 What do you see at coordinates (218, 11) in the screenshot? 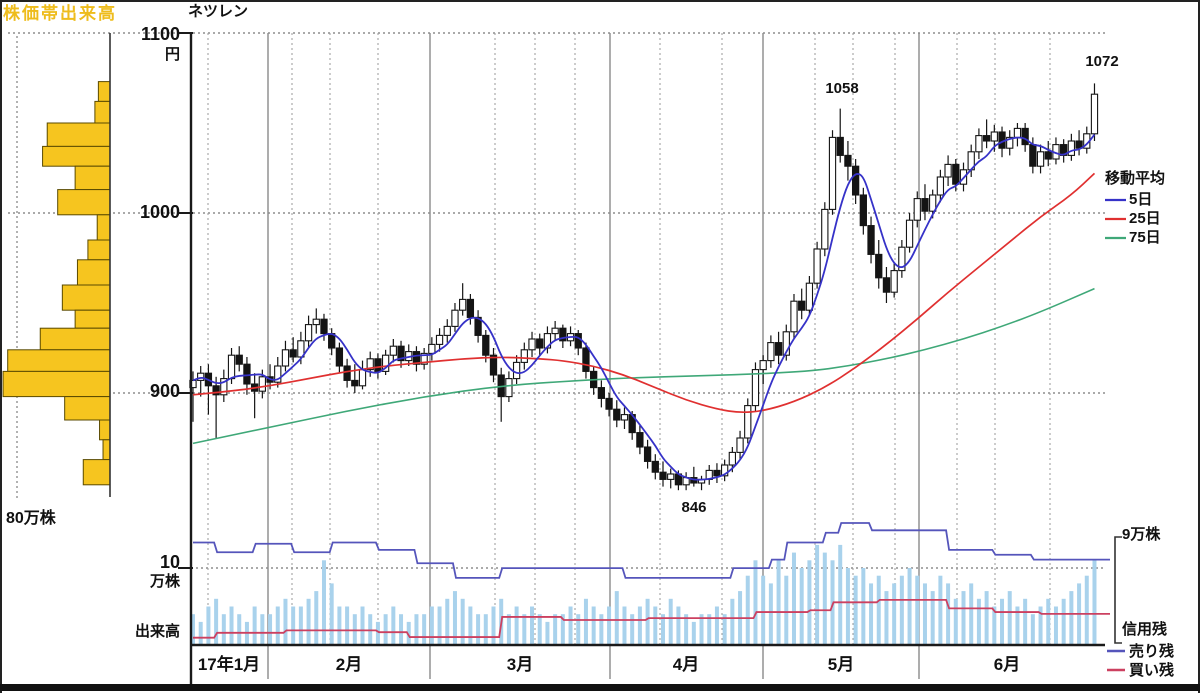
I see `stock-name: ネツレン` at bounding box center [218, 11].